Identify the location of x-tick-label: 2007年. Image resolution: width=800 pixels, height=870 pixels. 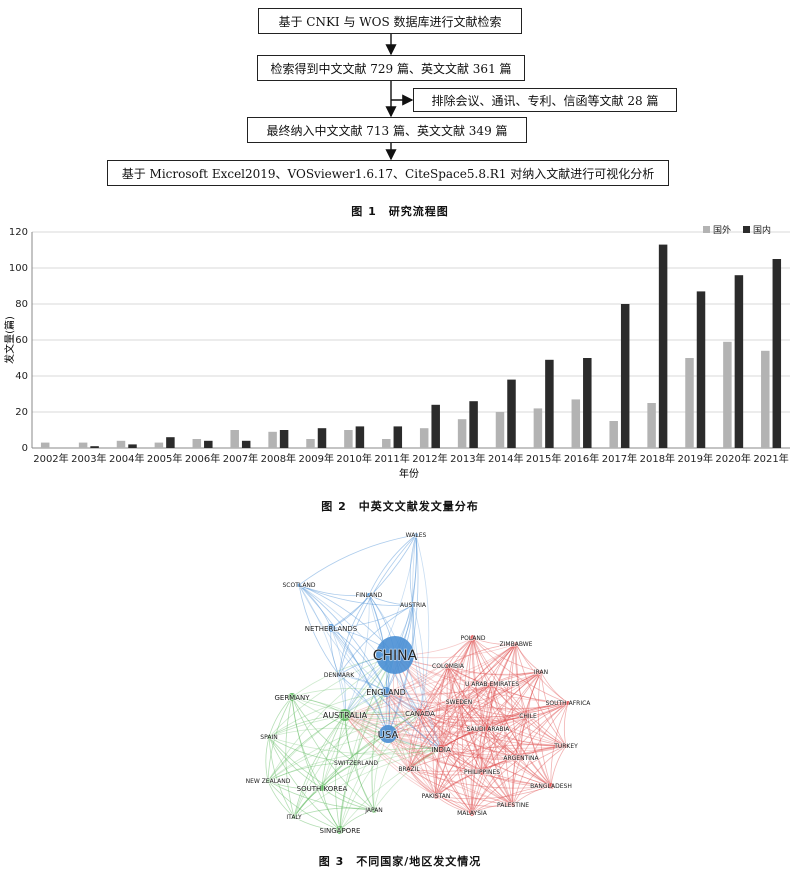
(240, 458).